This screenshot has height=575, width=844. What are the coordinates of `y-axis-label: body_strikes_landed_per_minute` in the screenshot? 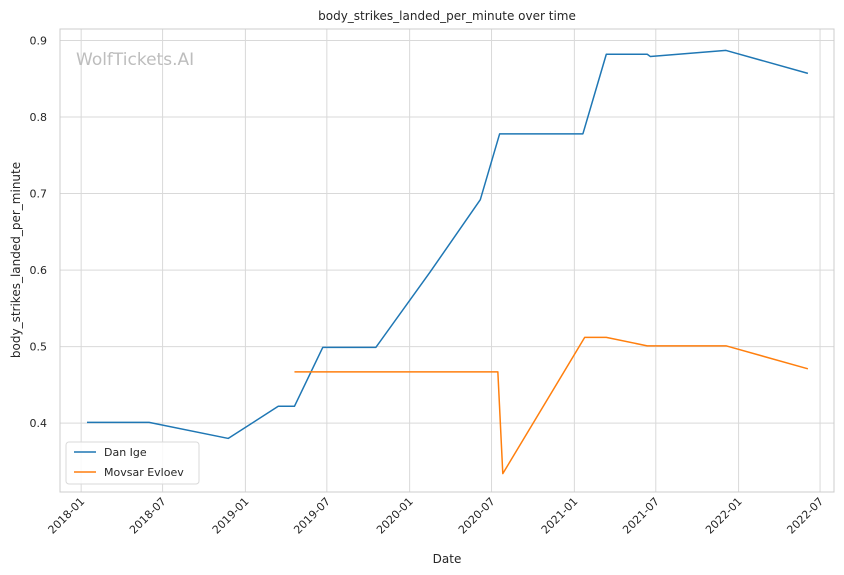 It's located at (16, 260).